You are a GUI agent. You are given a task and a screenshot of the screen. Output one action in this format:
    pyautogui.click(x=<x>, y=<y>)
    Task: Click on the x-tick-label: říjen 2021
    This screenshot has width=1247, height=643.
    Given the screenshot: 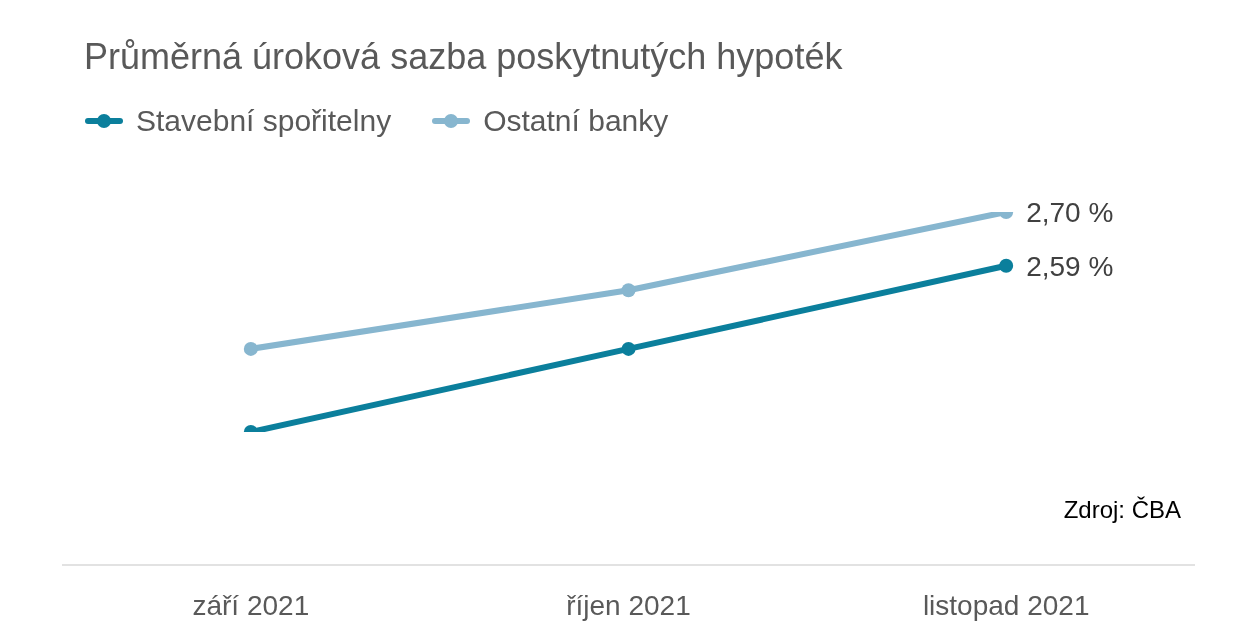 What is the action you would take?
    pyautogui.click(x=628, y=605)
    